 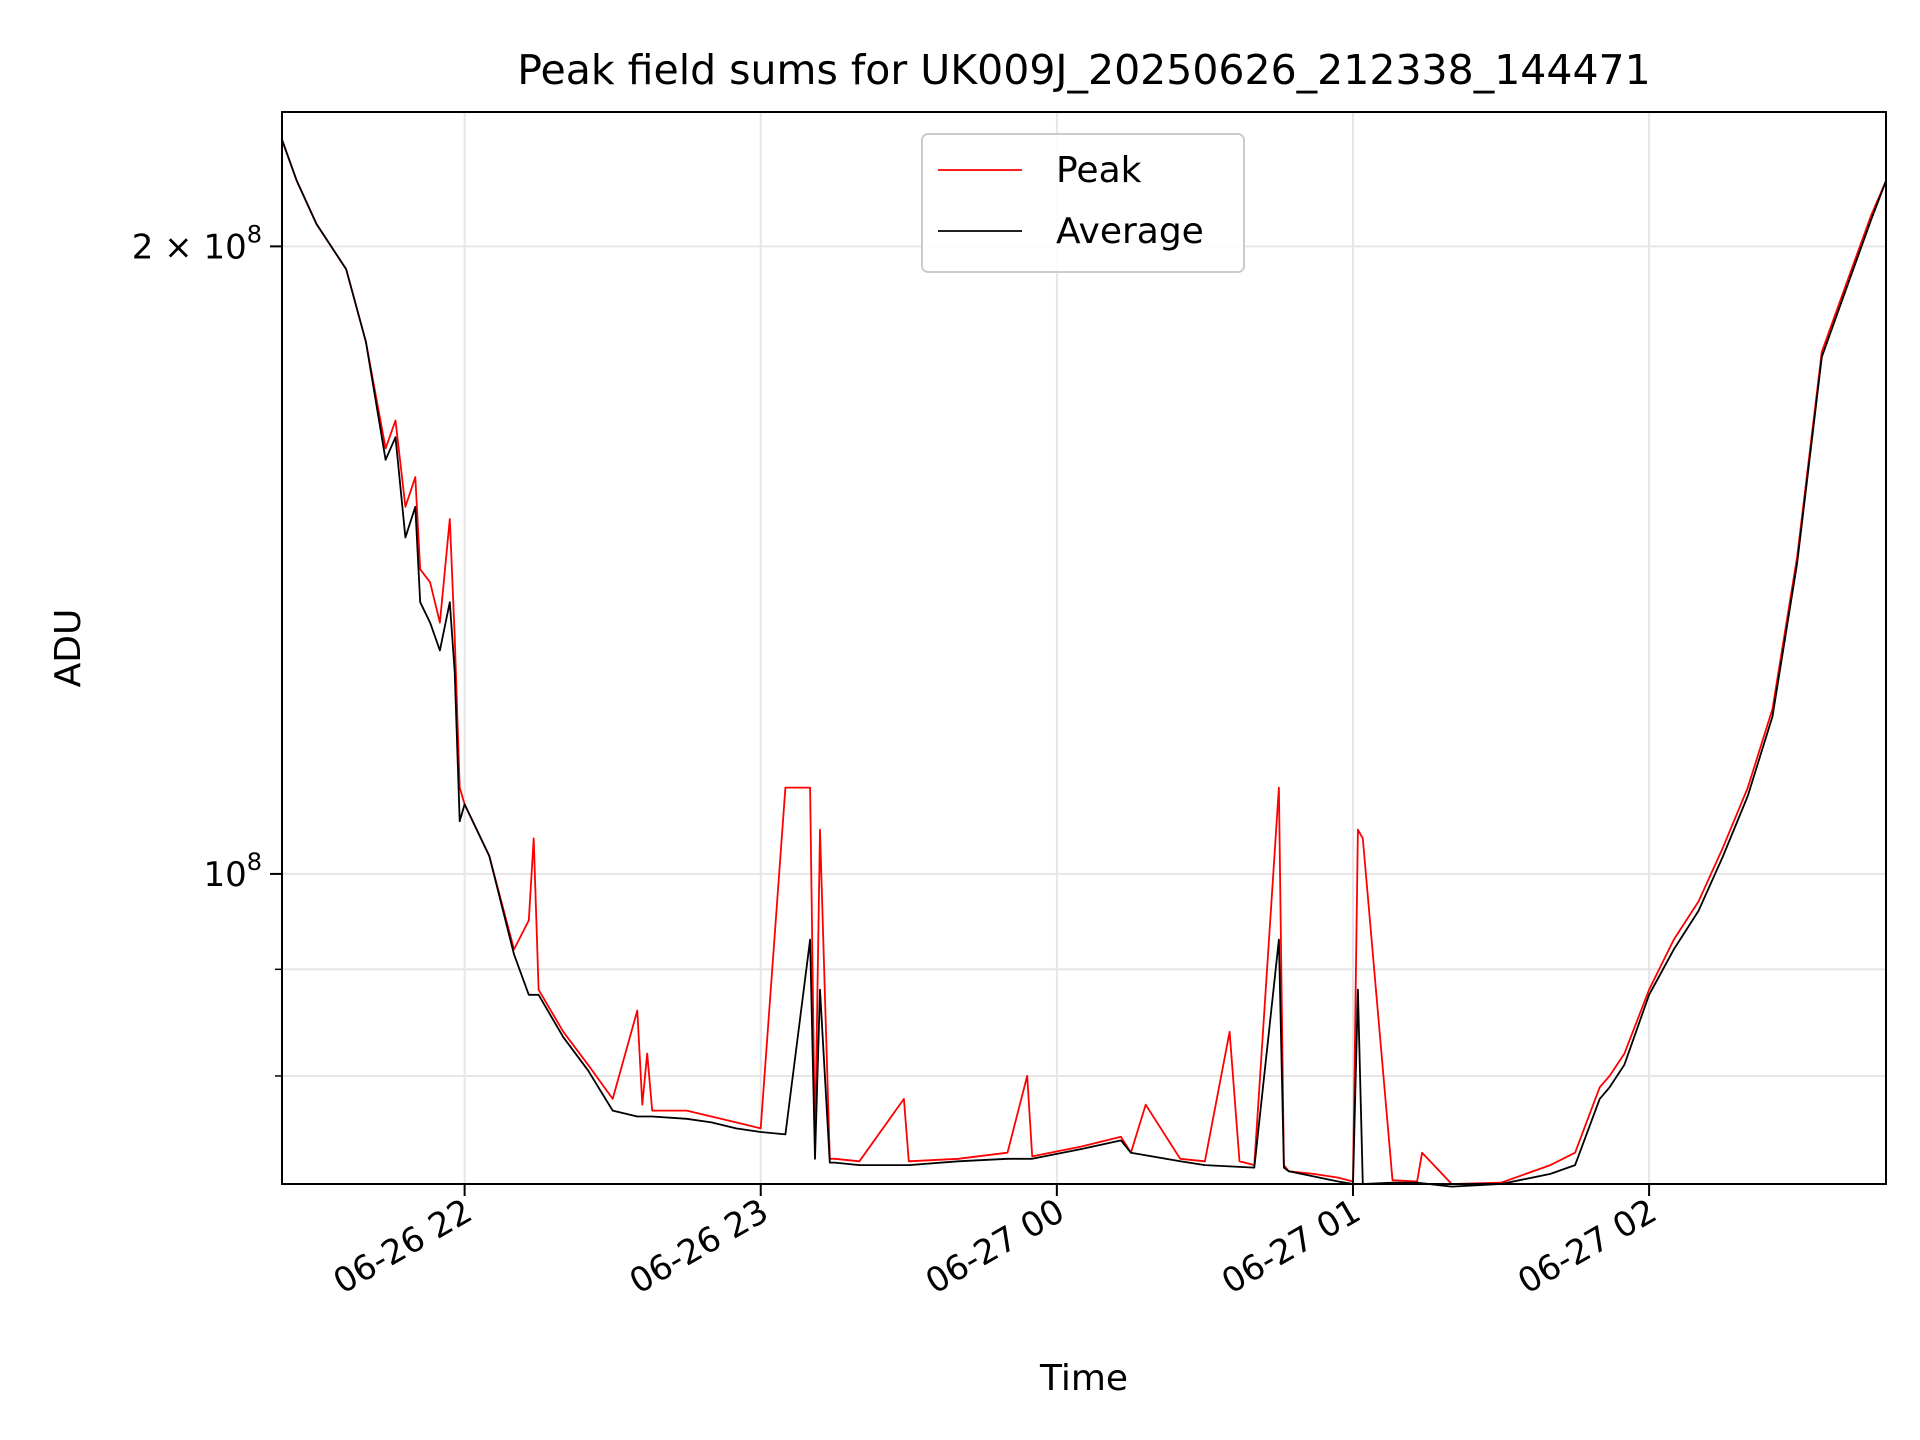 I want to click on legend-label-average: Average, so click(x=1130, y=231).